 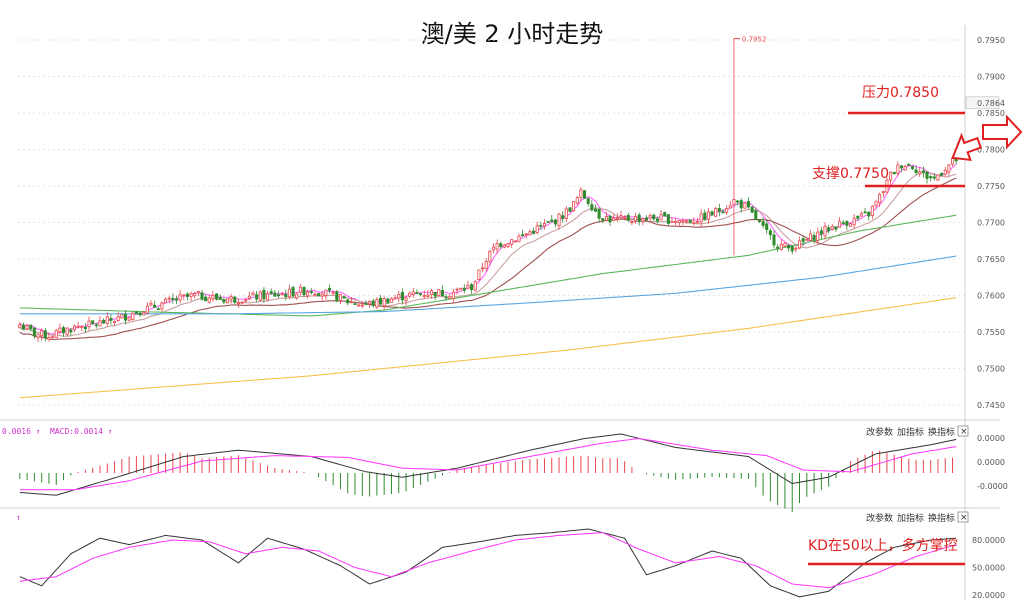 What do you see at coordinates (992, 486) in the screenshot?
I see `macd-tick-label: -0.0000` at bounding box center [992, 486].